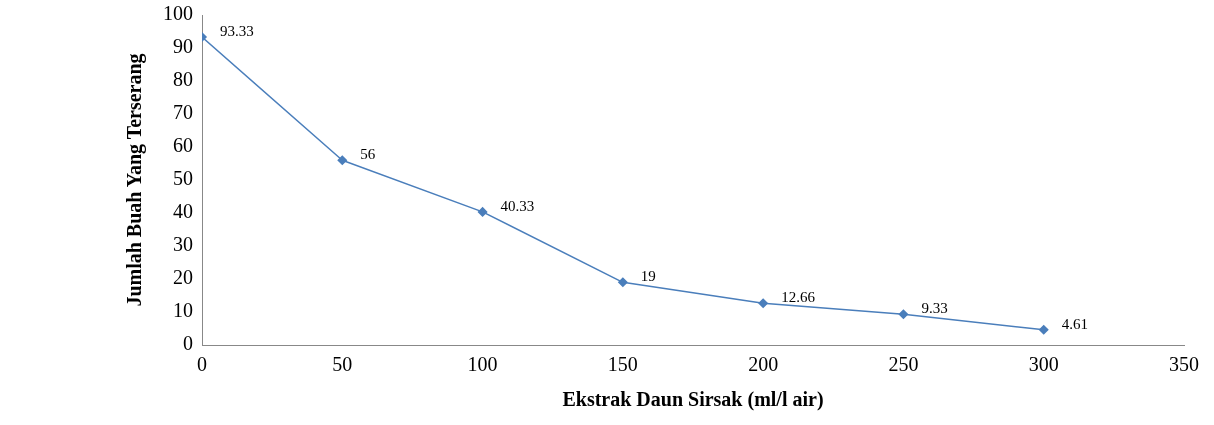  Describe the element at coordinates (183, 112) in the screenshot. I see `y-tick-label: 70` at that location.